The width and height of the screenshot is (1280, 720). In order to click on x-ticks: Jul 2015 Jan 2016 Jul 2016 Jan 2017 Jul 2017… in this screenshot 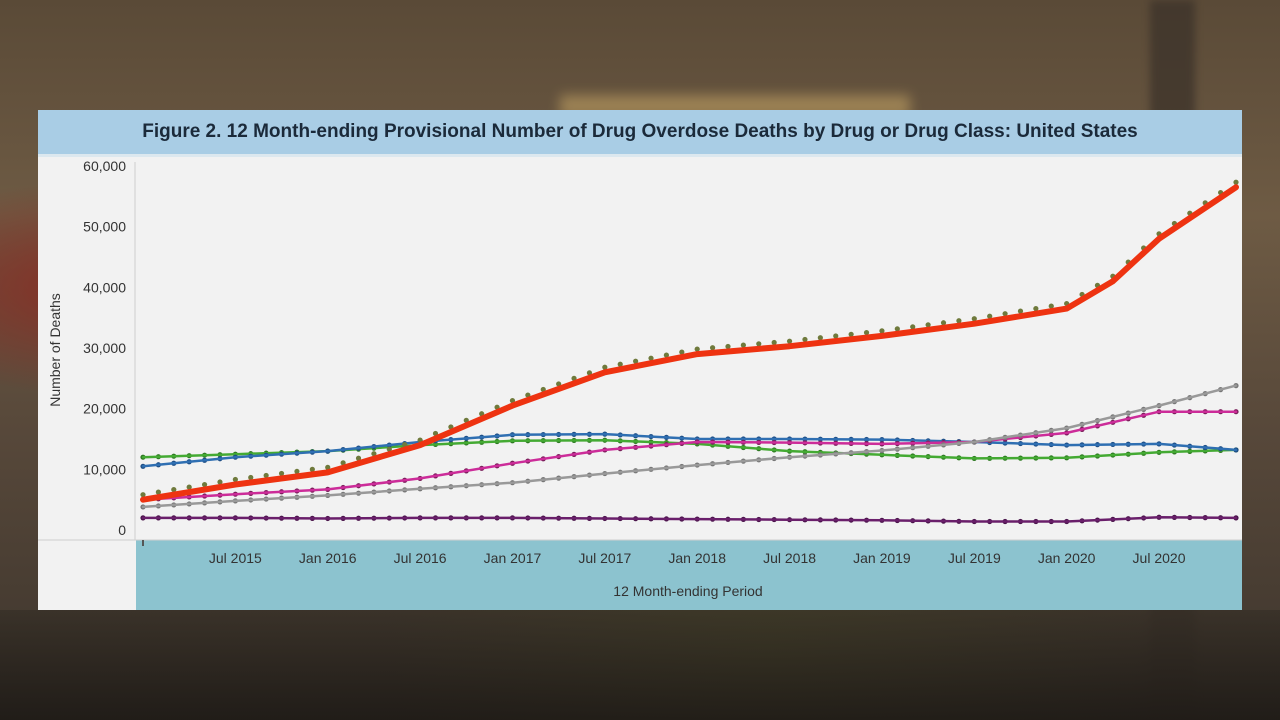, I will do `click(664, 553)`.